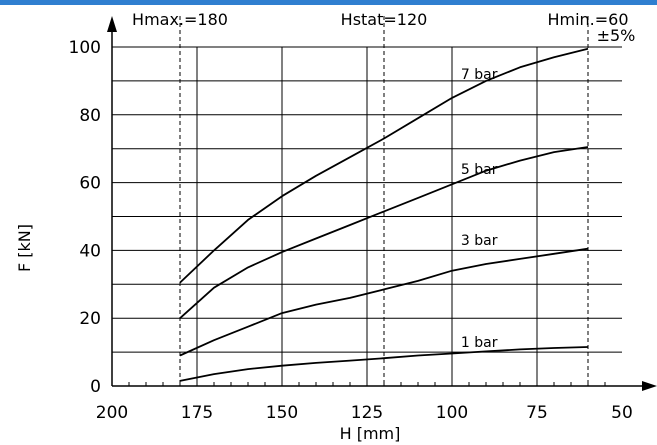 The width and height of the screenshot is (657, 445). What do you see at coordinates (90, 319) in the screenshot?
I see `y-tick-label: 20` at bounding box center [90, 319].